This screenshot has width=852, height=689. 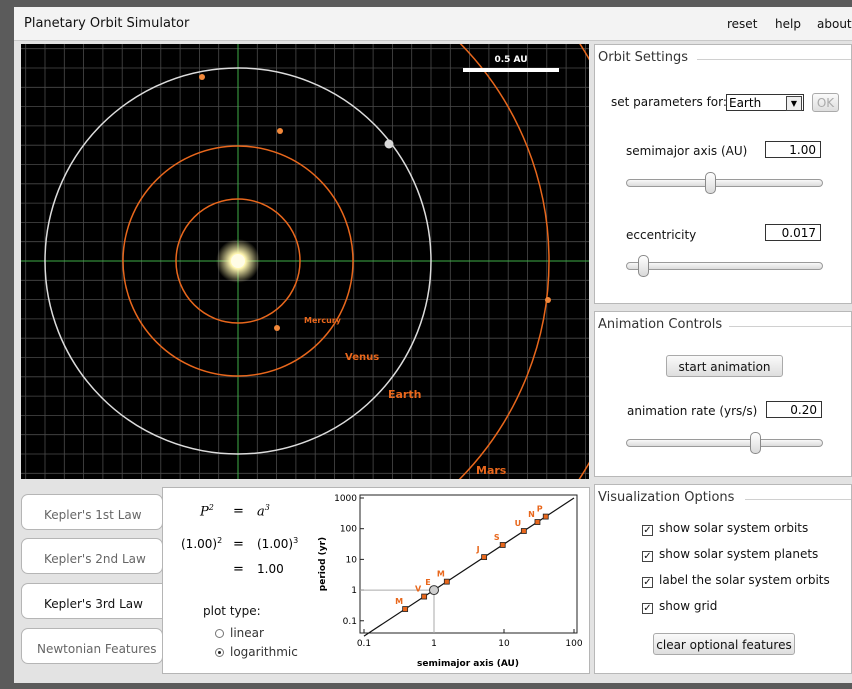 I want to click on plot-type-logarithmic: logarithmic, so click(x=256, y=652).